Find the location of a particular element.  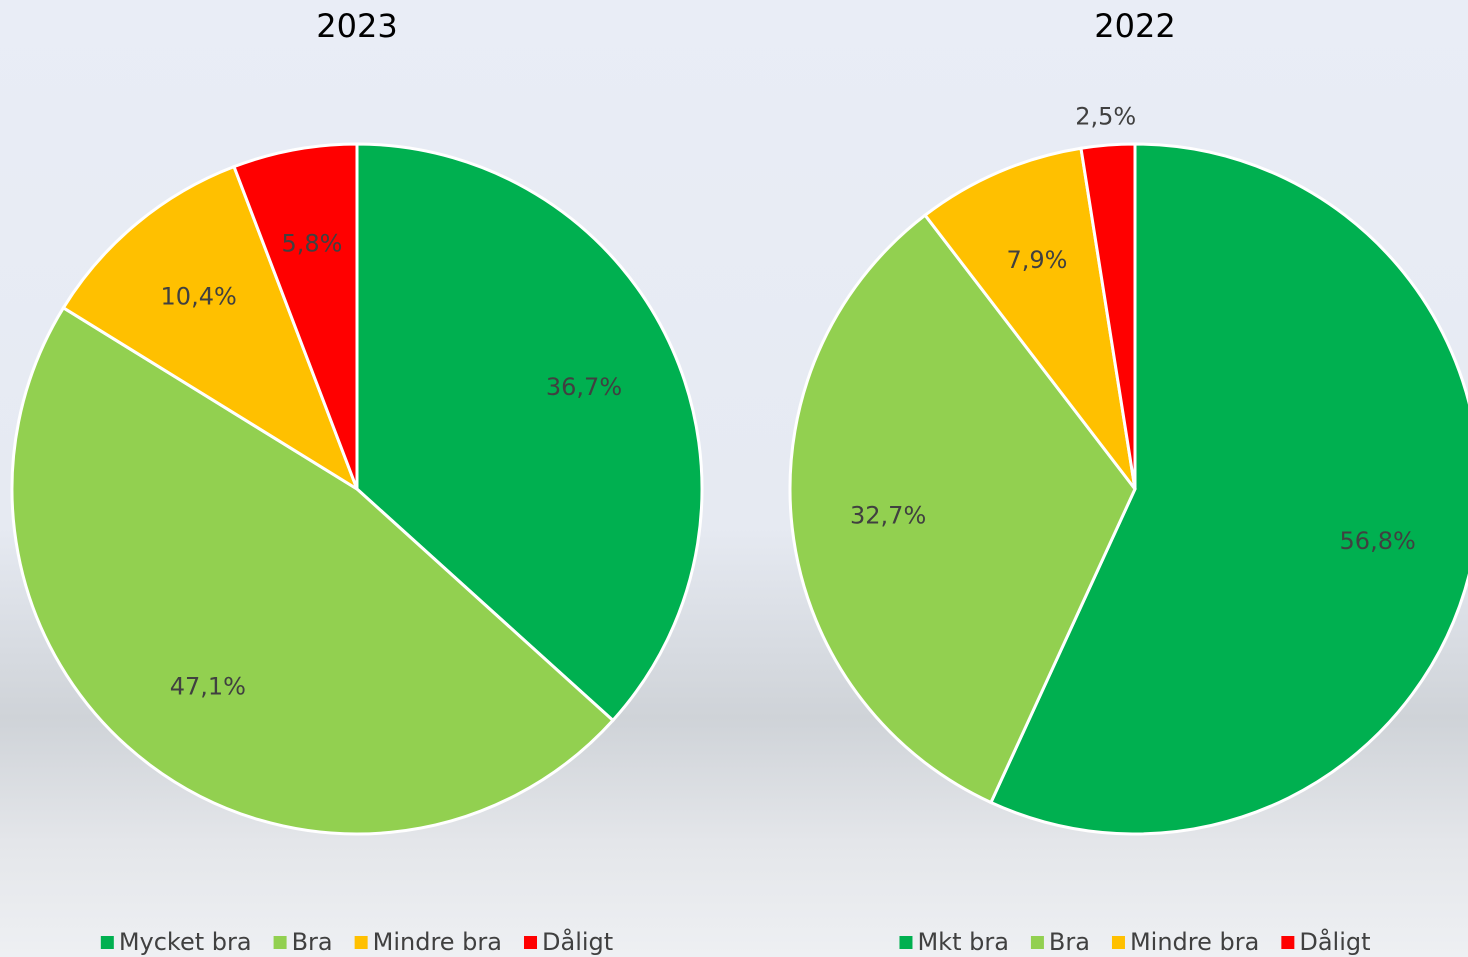

data-label: 2,5% is located at coordinates (1105, 117).